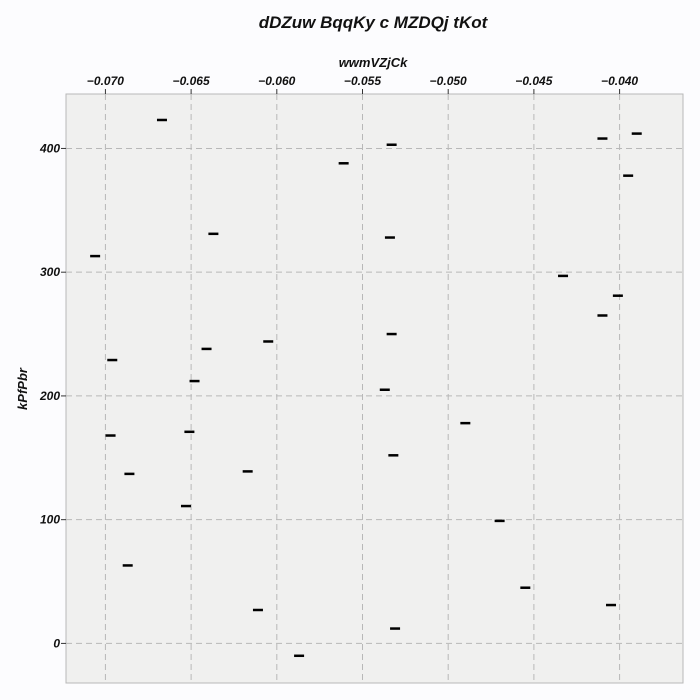  Describe the element at coordinates (374, 22) in the screenshot. I see `chart-title: dDZuw BqqKy c MZDQj tKot` at that location.